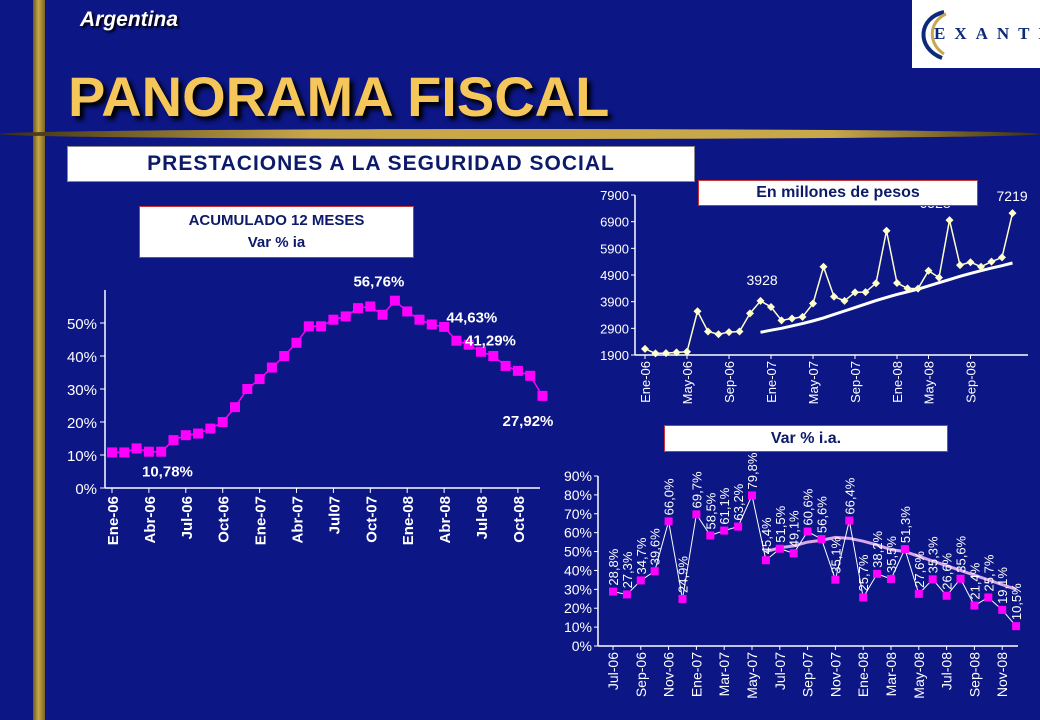 Image resolution: width=1040 pixels, height=720 pixels. What do you see at coordinates (855, 382) in the screenshot?
I see `x-tick-label: Sep-07` at bounding box center [855, 382].